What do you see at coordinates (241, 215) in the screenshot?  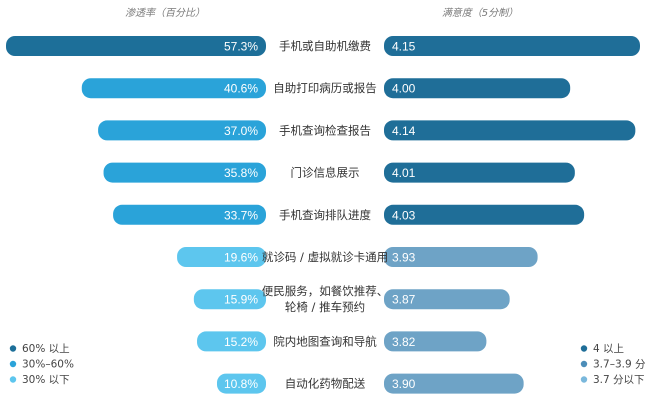 I see `left-value-label: 33.7%` at bounding box center [241, 215].